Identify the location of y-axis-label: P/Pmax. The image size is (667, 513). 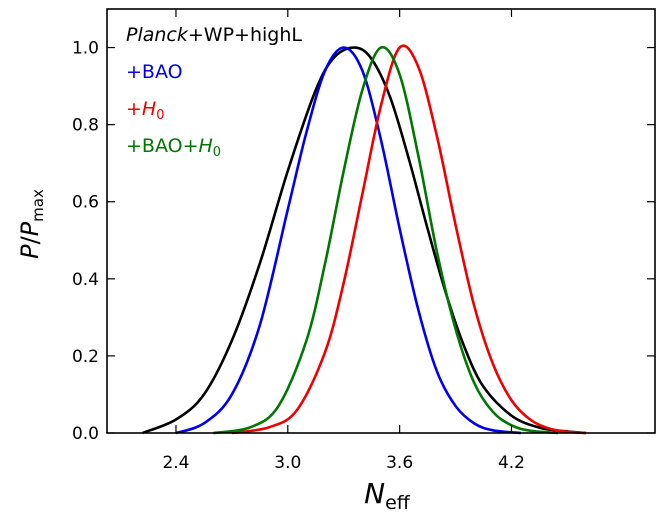
(31, 224).